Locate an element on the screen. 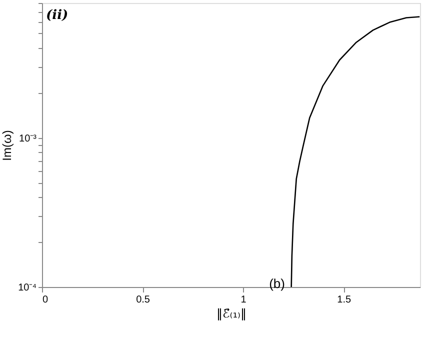 Image resolution: width=436 pixels, height=342 pixels. y-tick-label: 10⁻³ is located at coordinates (28, 138).